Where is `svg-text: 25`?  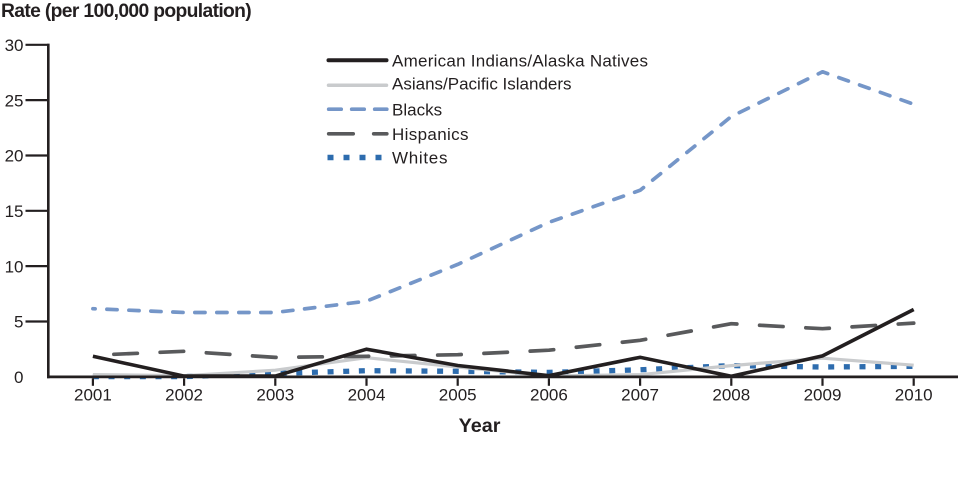
svg-text: 25 is located at coordinates (14, 100).